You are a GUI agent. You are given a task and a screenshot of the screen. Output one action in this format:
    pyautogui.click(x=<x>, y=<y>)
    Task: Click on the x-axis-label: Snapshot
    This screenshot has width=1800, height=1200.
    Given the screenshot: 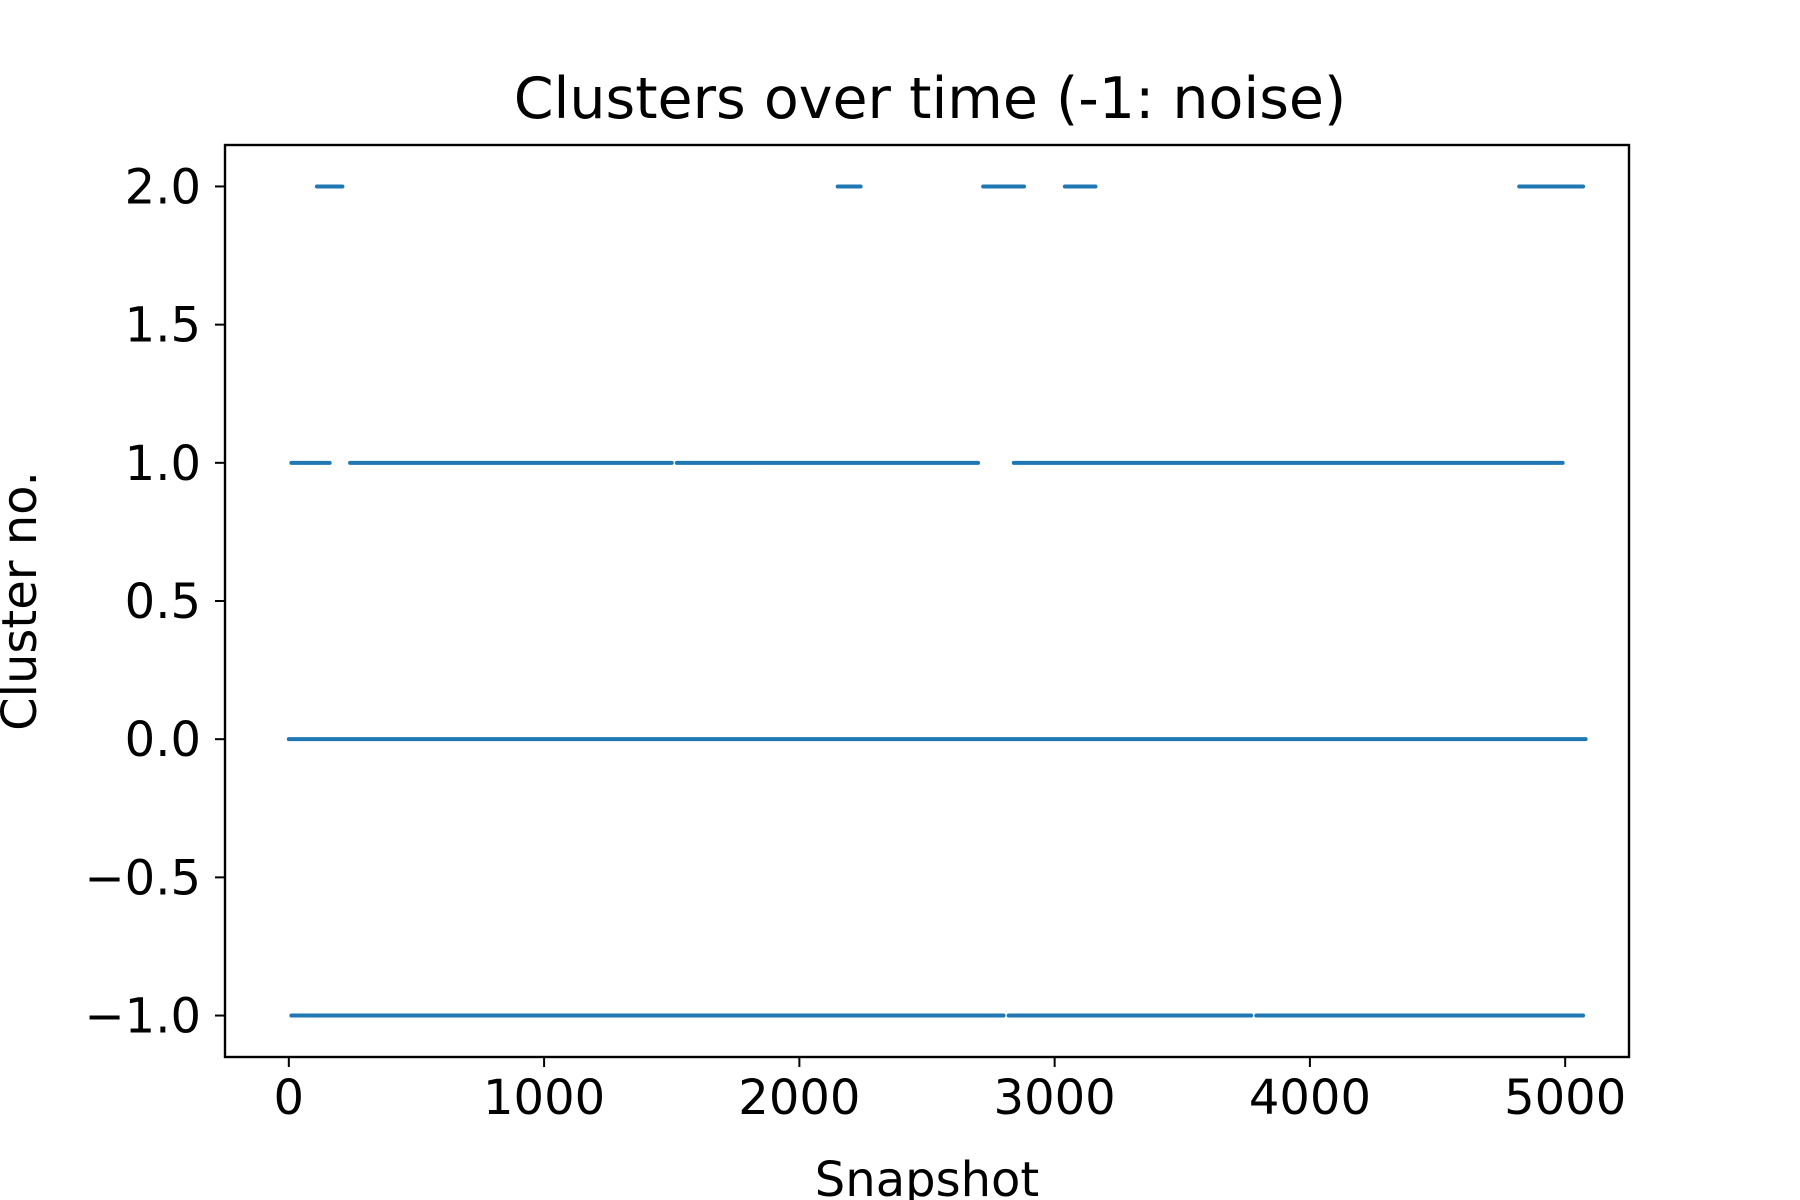 What is the action you would take?
    pyautogui.click(x=927, y=1176)
    